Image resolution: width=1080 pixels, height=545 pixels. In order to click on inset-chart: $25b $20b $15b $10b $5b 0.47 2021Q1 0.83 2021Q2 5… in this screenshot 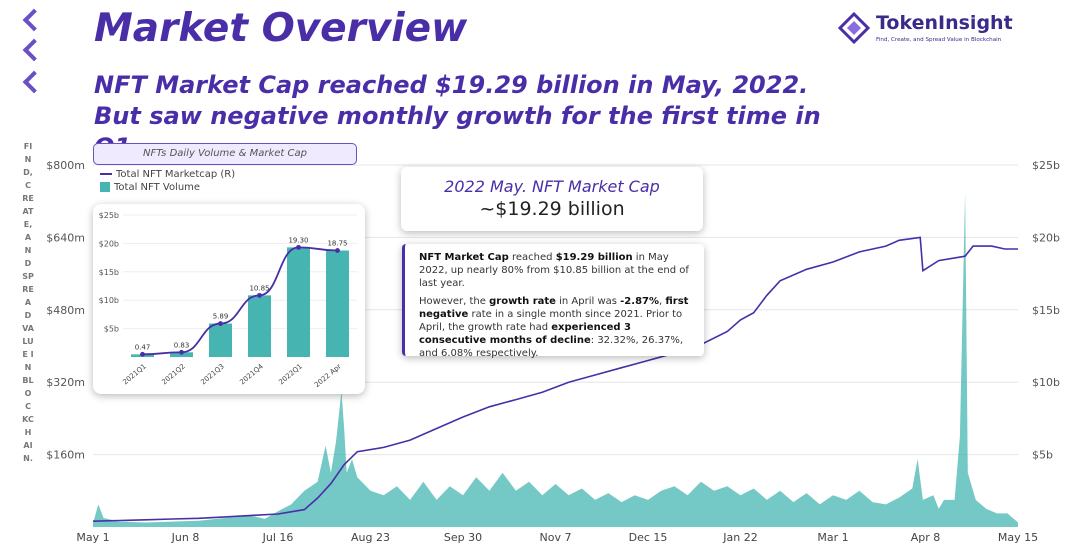, I will do `click(228, 300)`.